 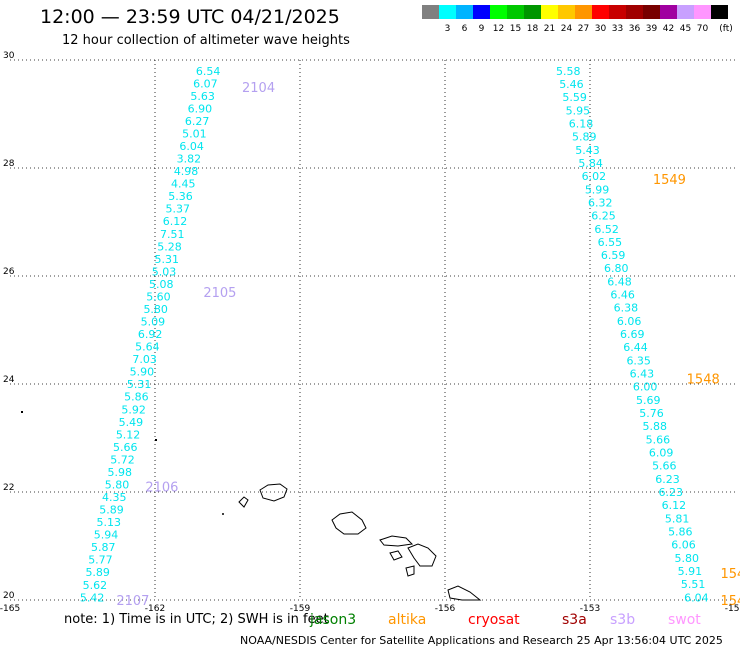 What do you see at coordinates (164, 271) in the screenshot?
I see `wave-height-value: 5.03` at bounding box center [164, 271].